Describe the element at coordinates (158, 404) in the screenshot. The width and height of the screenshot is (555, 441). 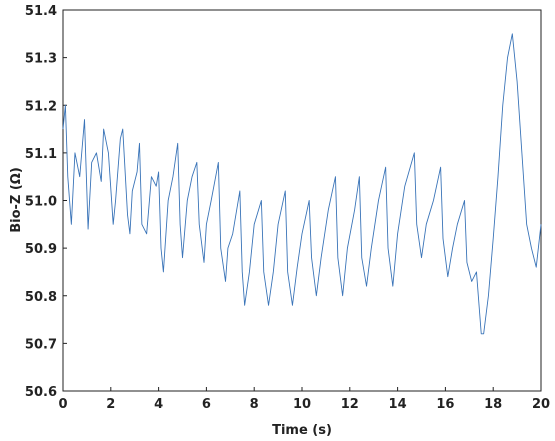
I see `x-tick-label: 4` at that location.